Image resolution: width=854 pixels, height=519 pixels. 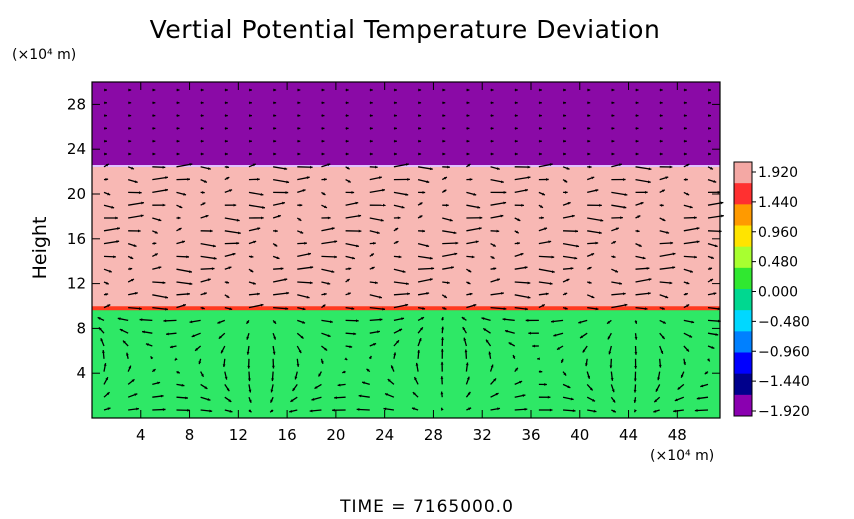 I want to click on x-tick-label: 12, so click(x=238, y=435).